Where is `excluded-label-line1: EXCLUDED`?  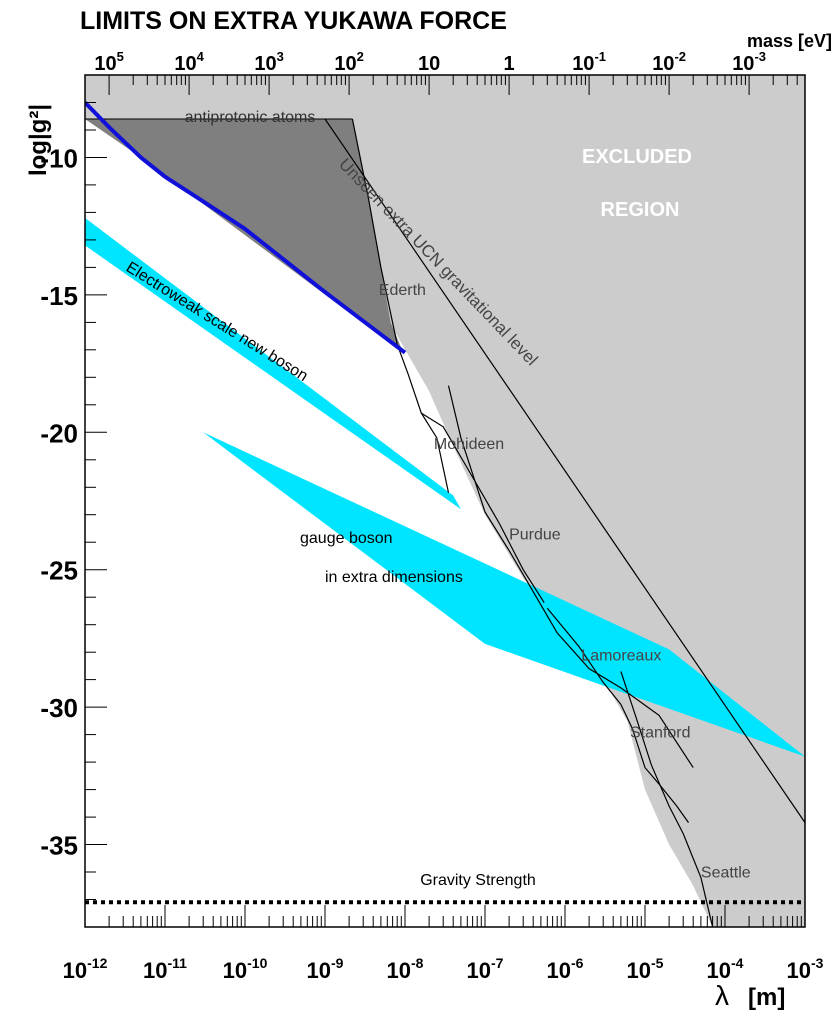
excluded-label-line1: EXCLUDED is located at coordinates (637, 157).